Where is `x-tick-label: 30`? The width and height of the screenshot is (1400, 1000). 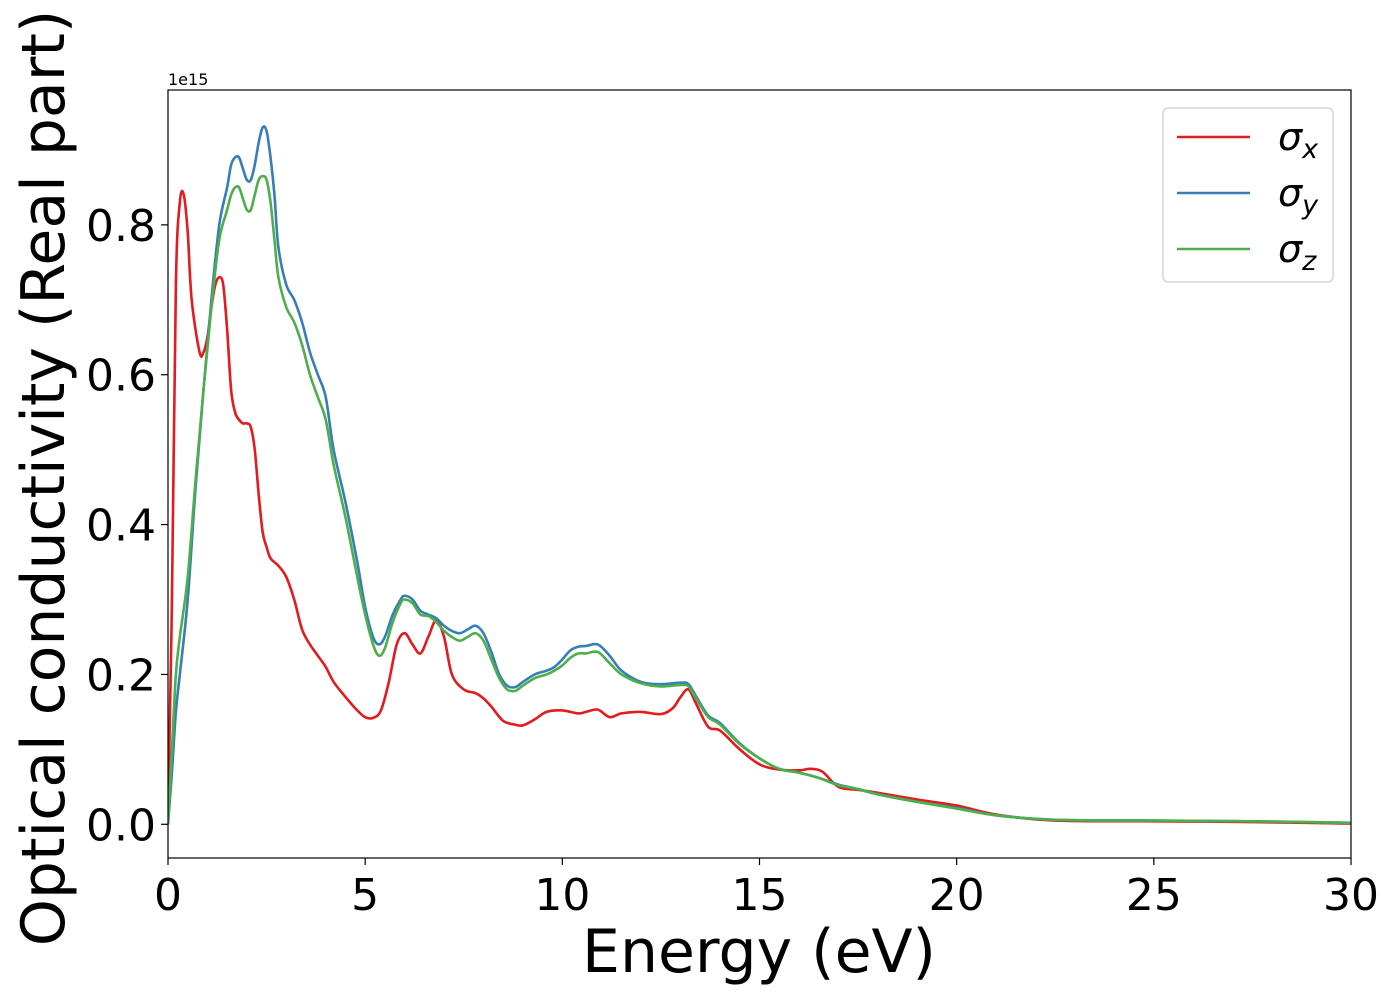 x-tick-label: 30 is located at coordinates (1351, 895).